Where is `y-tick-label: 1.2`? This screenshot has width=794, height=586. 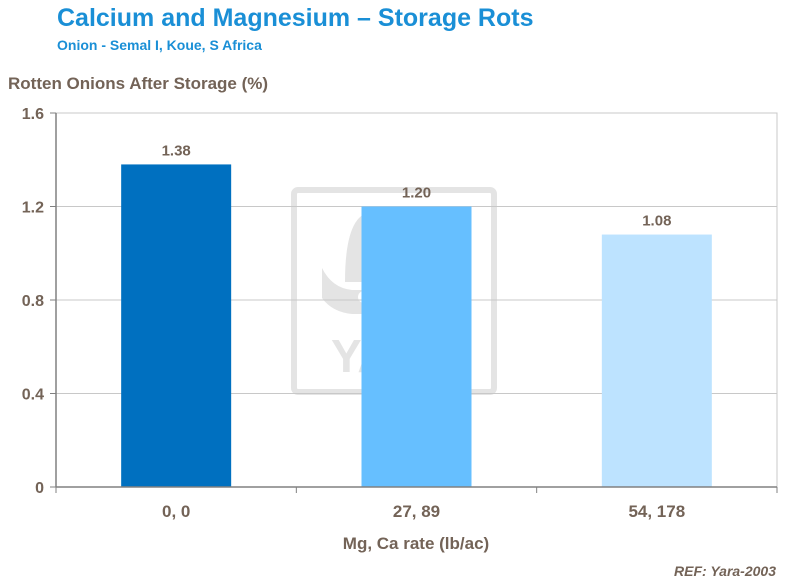 y-tick-label: 1.2 is located at coordinates (33, 208).